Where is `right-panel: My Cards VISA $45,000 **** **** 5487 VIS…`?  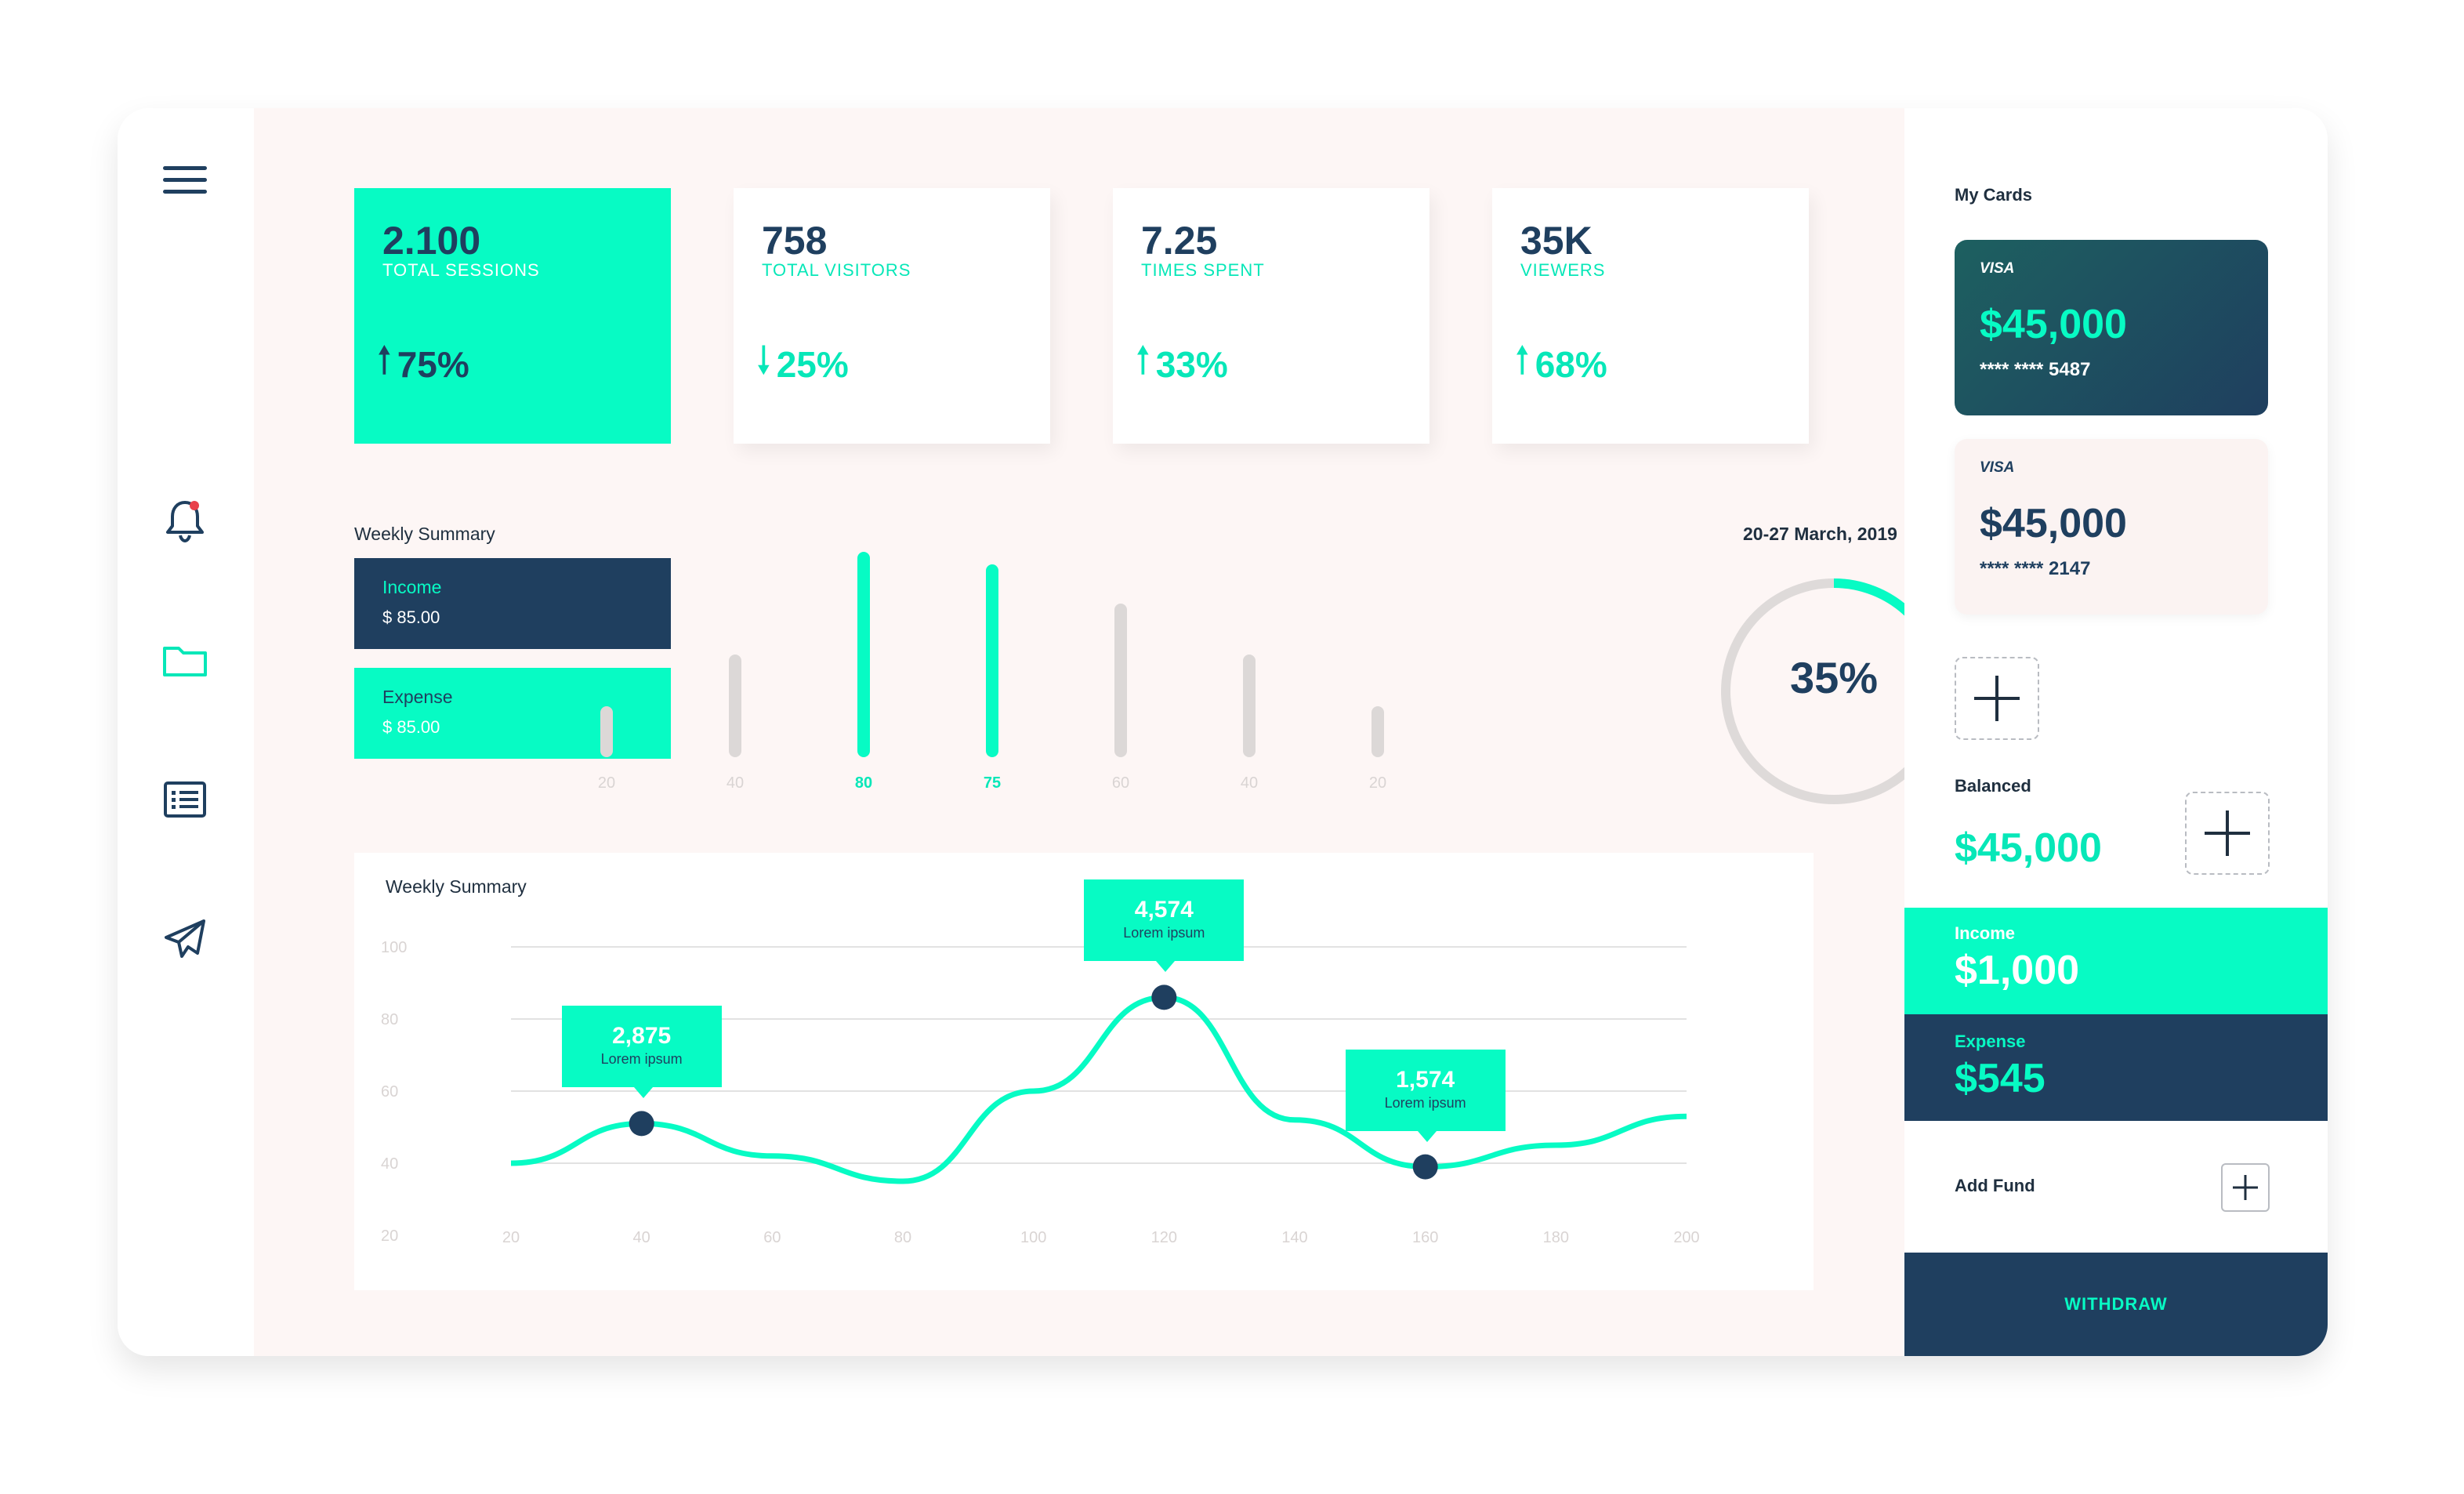
right-panel: My Cards VISA $45,000 **** **** 5487 VIS… is located at coordinates (2116, 732).